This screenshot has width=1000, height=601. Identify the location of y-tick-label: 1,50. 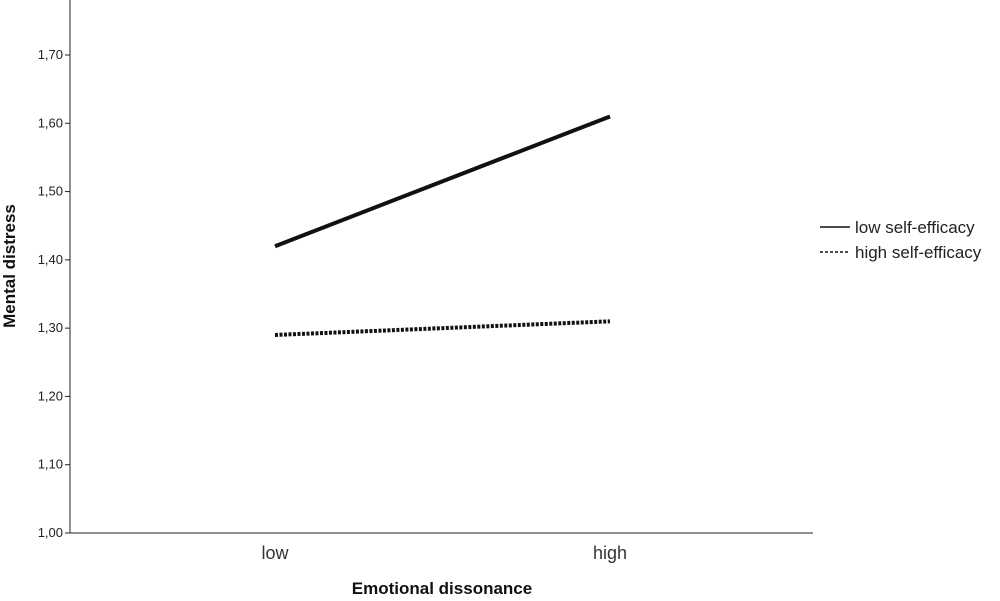
(50, 191).